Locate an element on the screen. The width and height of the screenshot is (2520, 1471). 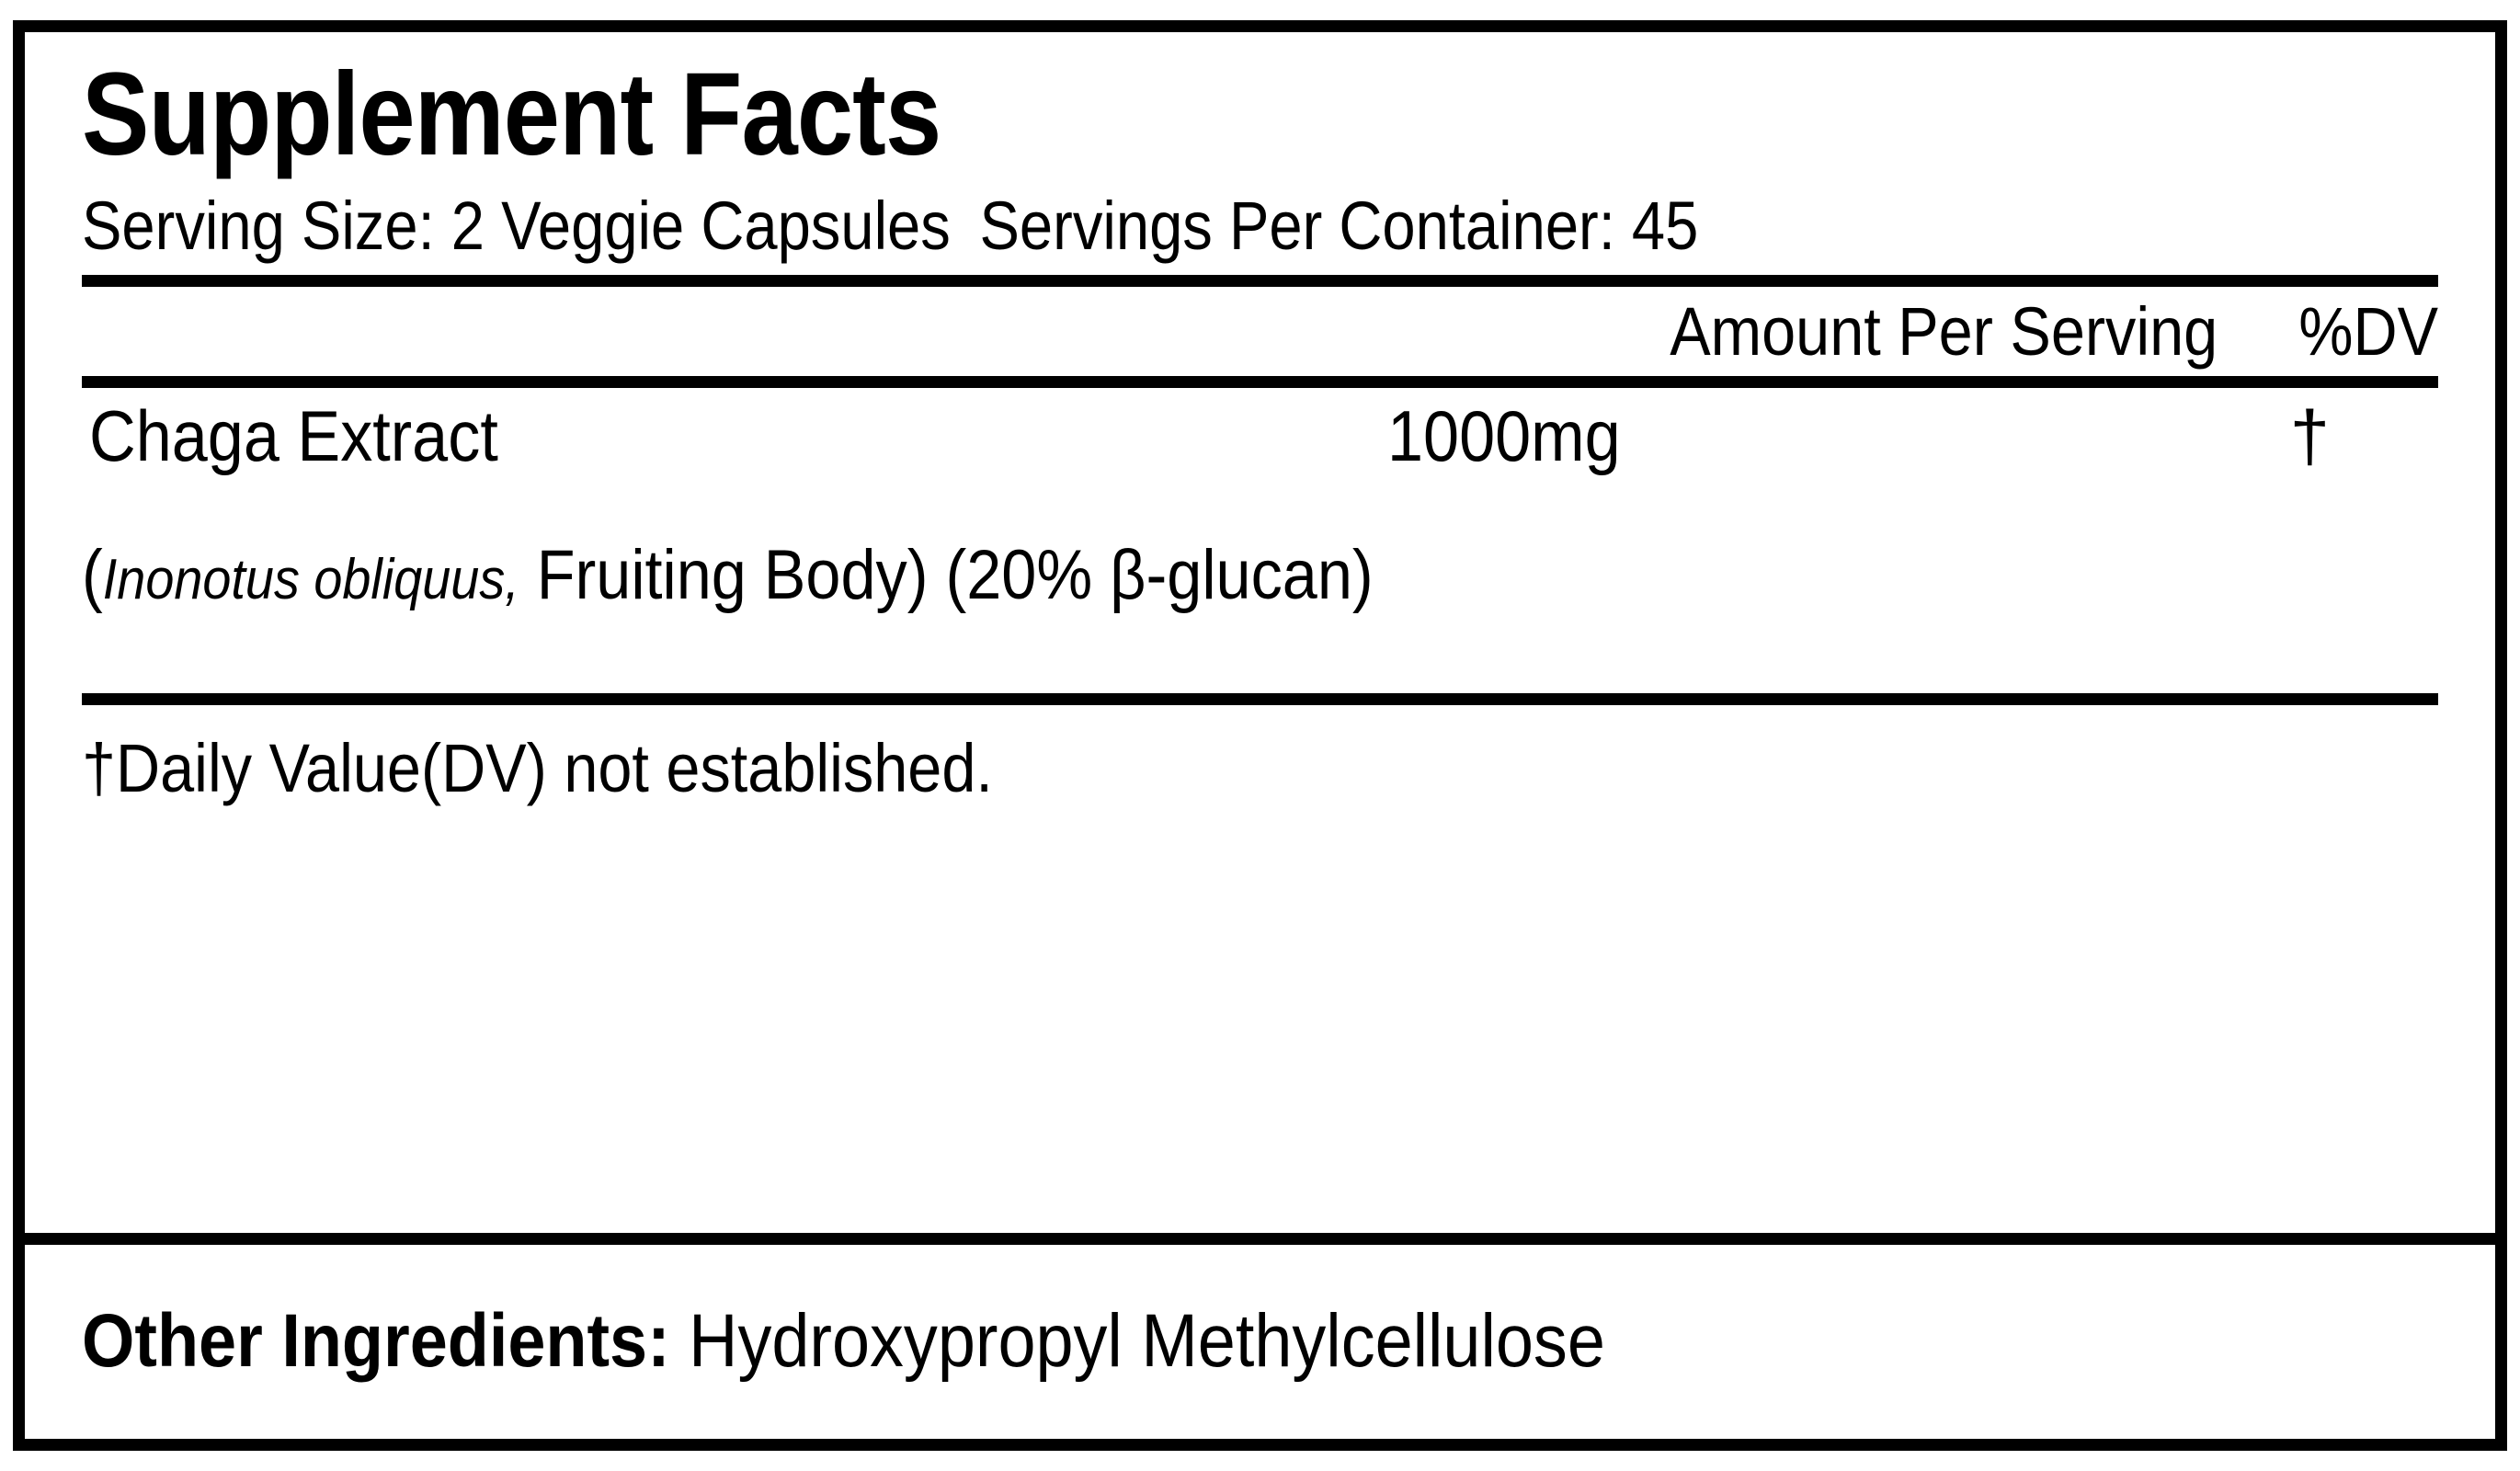
rule-above-footnote is located at coordinates (1260, 698).